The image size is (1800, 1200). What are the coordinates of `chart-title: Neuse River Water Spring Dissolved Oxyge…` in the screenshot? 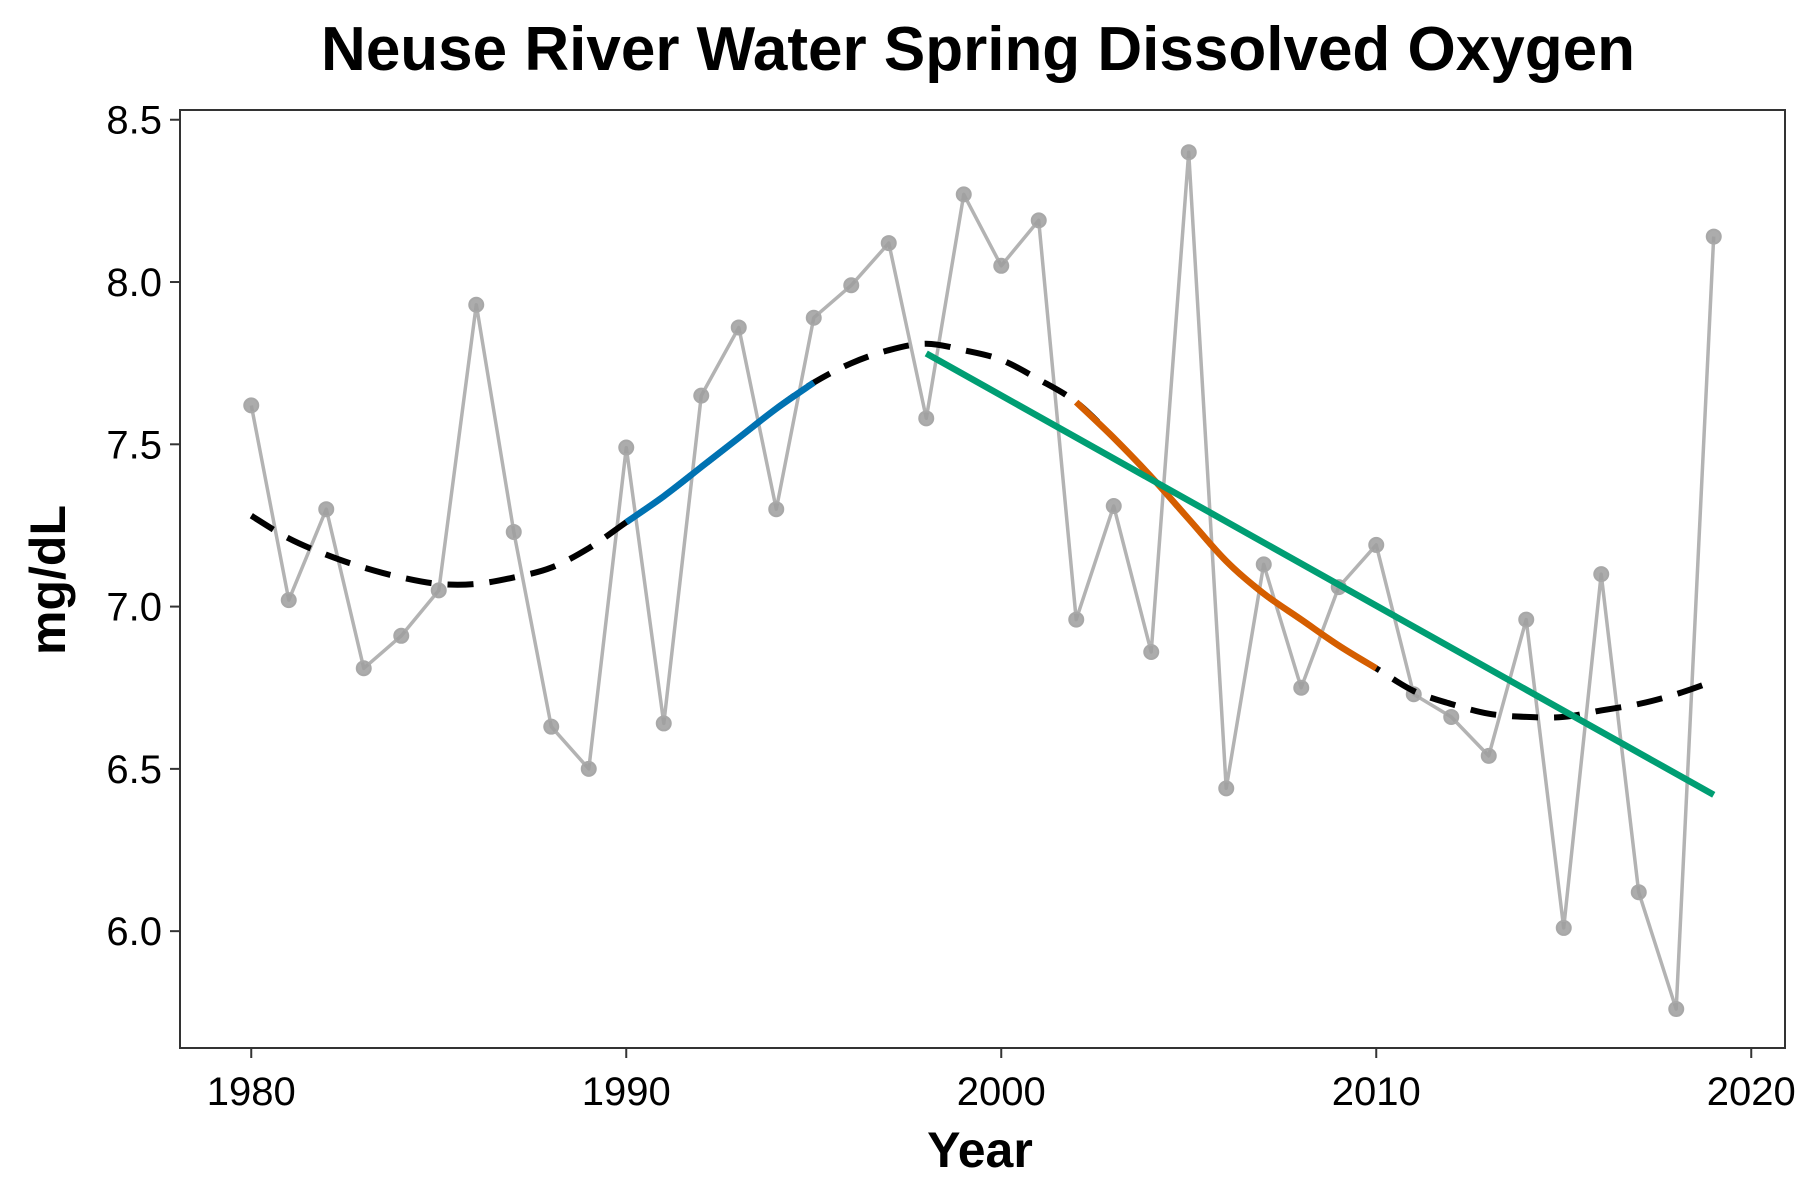 It's located at (978, 49).